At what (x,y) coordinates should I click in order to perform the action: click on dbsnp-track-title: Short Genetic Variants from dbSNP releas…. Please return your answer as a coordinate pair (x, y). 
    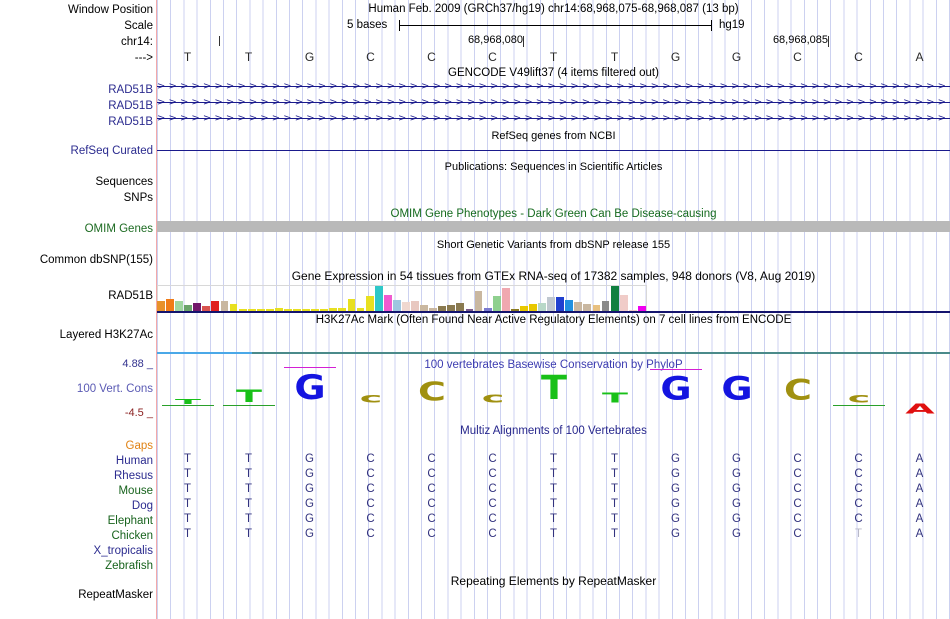
    Looking at the image, I should click on (553, 245).